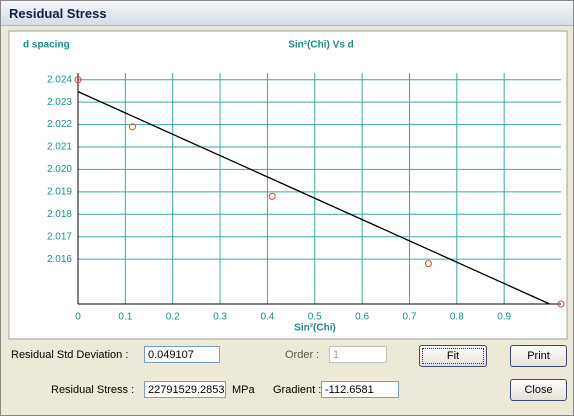 The width and height of the screenshot is (574, 416). What do you see at coordinates (59, 214) in the screenshot?
I see `y-tick-label: 2.018` at bounding box center [59, 214].